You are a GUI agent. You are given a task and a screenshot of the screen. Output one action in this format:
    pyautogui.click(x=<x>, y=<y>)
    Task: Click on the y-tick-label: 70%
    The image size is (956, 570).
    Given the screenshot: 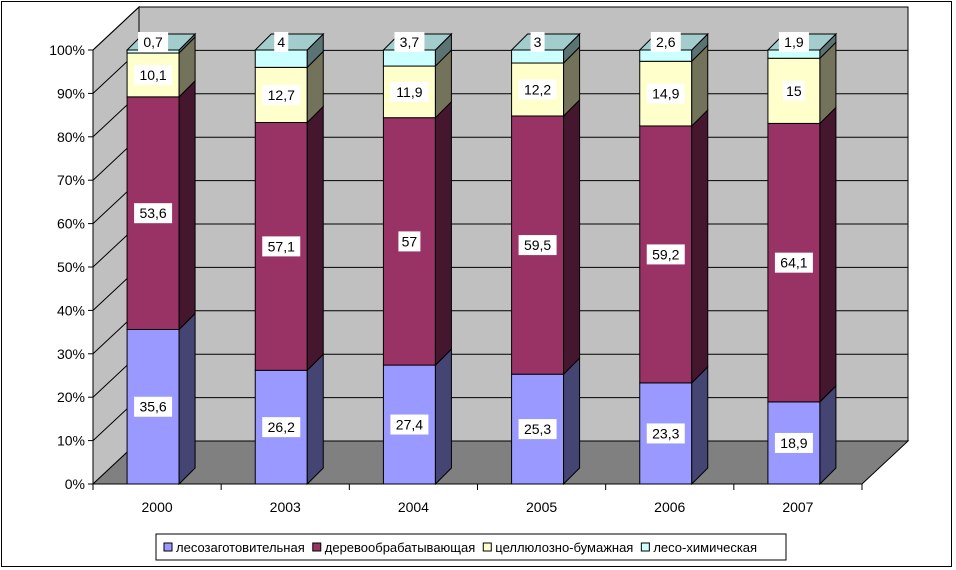 What is the action you would take?
    pyautogui.click(x=71, y=180)
    